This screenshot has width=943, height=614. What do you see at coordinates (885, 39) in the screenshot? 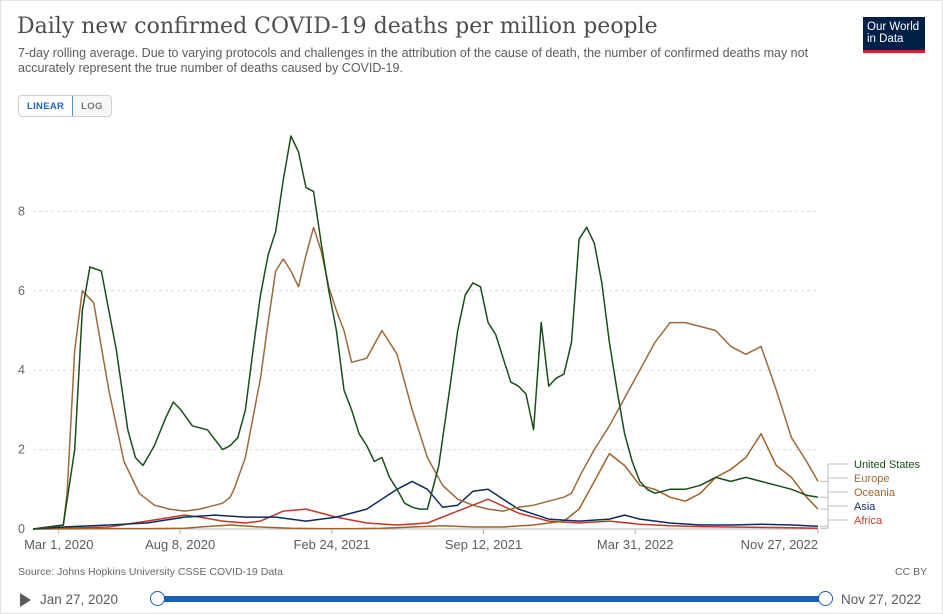
I see `logo-line-2: in Data` at bounding box center [885, 39].